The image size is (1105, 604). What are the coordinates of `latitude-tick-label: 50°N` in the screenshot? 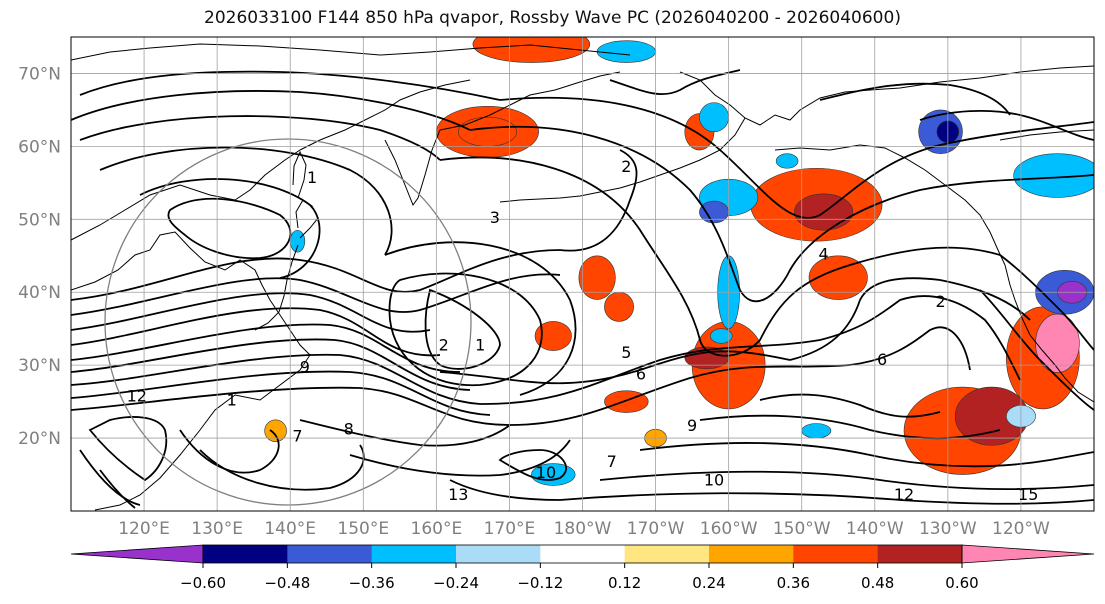 It's located at (39, 220).